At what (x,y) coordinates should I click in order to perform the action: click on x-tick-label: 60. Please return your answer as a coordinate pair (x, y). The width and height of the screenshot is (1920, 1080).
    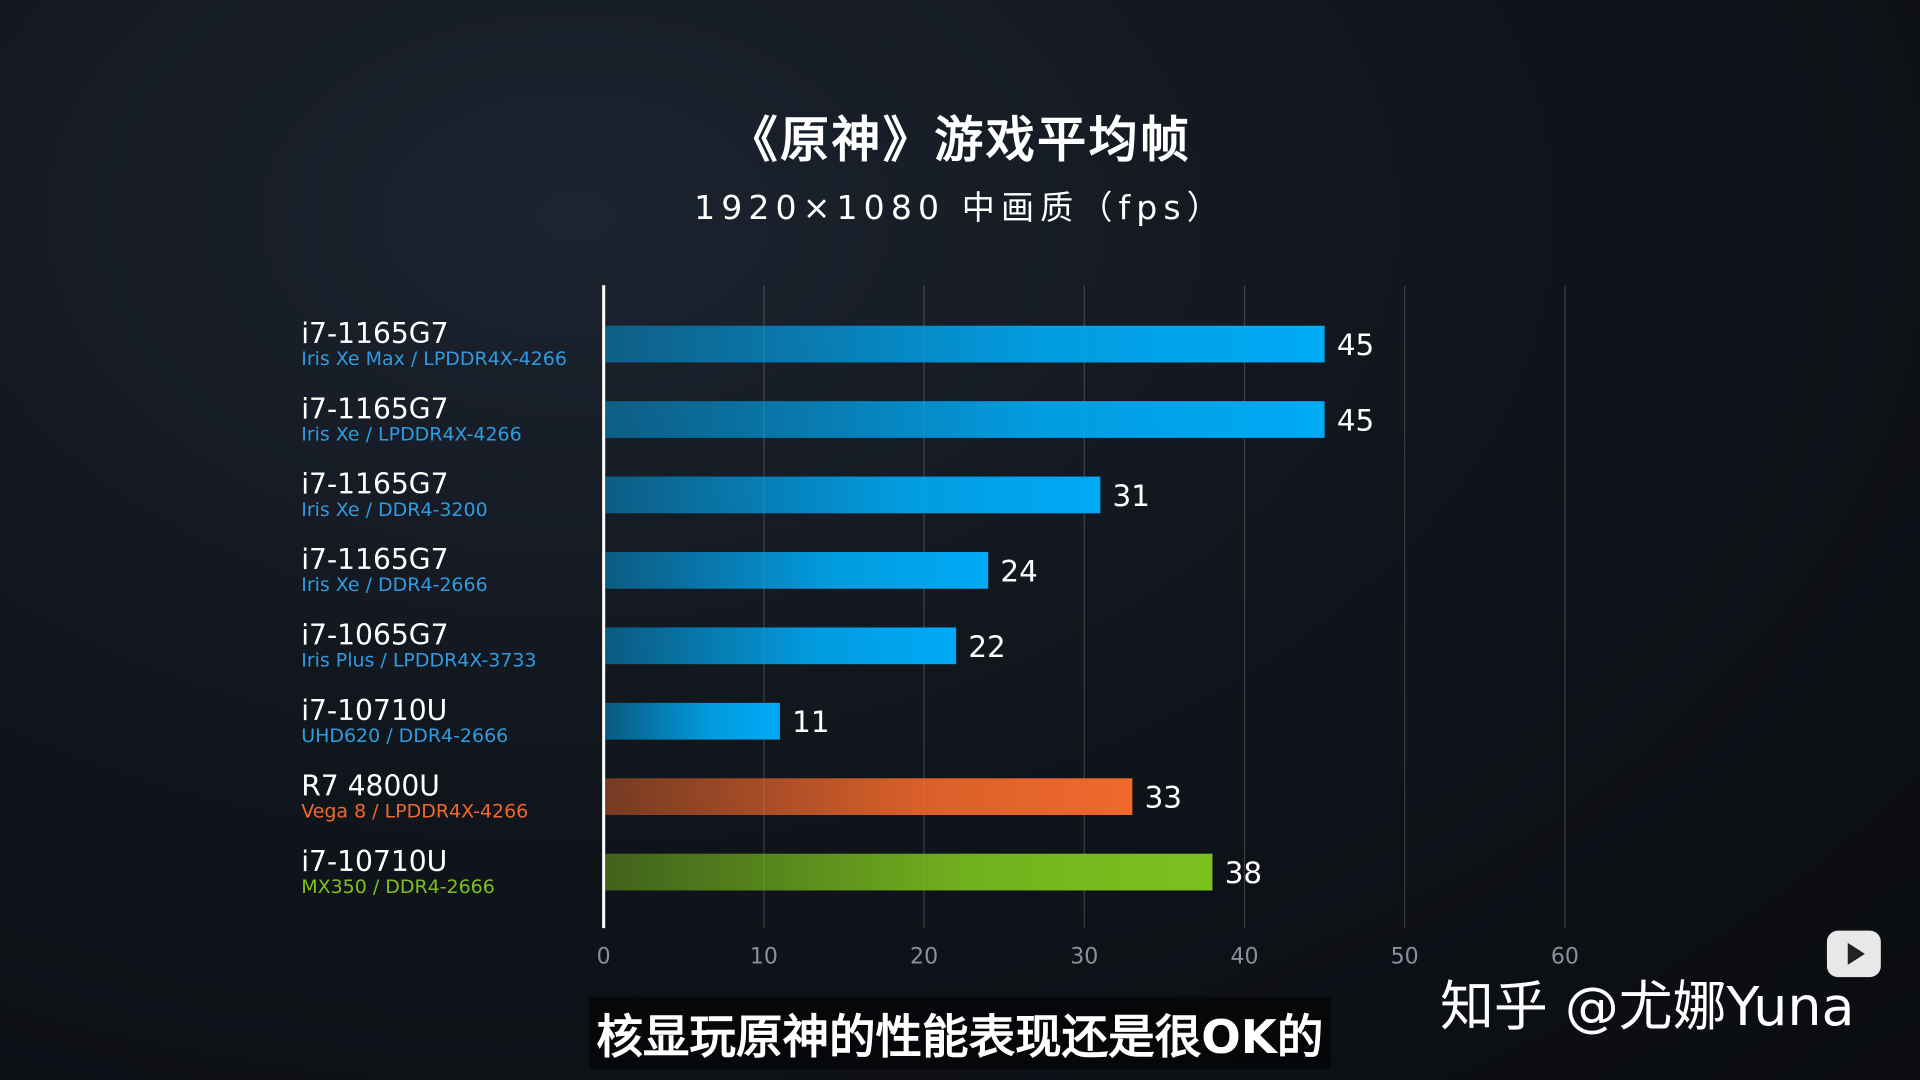
    Looking at the image, I should click on (1565, 957).